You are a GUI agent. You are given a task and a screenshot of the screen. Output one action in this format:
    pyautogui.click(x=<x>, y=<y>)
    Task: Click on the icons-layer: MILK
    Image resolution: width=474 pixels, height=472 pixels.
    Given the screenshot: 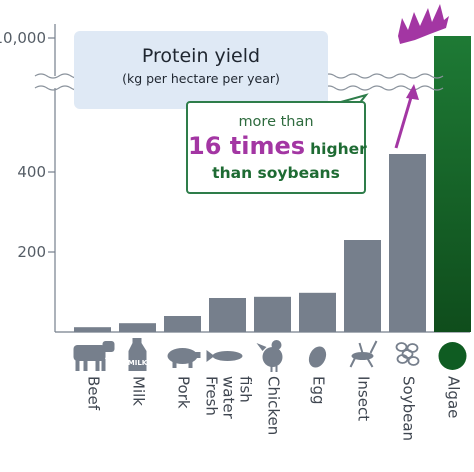 What is the action you would take?
    pyautogui.click(x=270, y=355)
    